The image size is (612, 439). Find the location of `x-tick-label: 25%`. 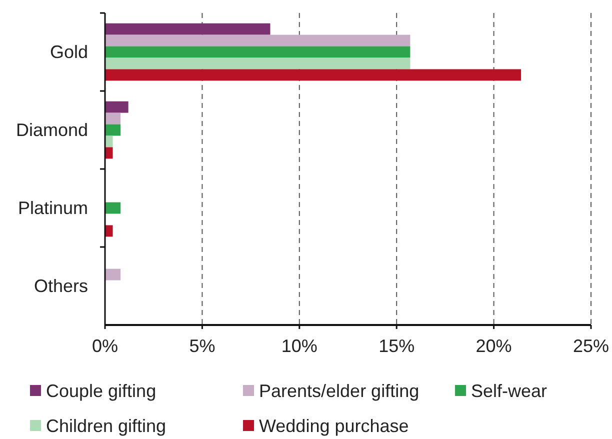

x-tick-label: 25% is located at coordinates (591, 346).